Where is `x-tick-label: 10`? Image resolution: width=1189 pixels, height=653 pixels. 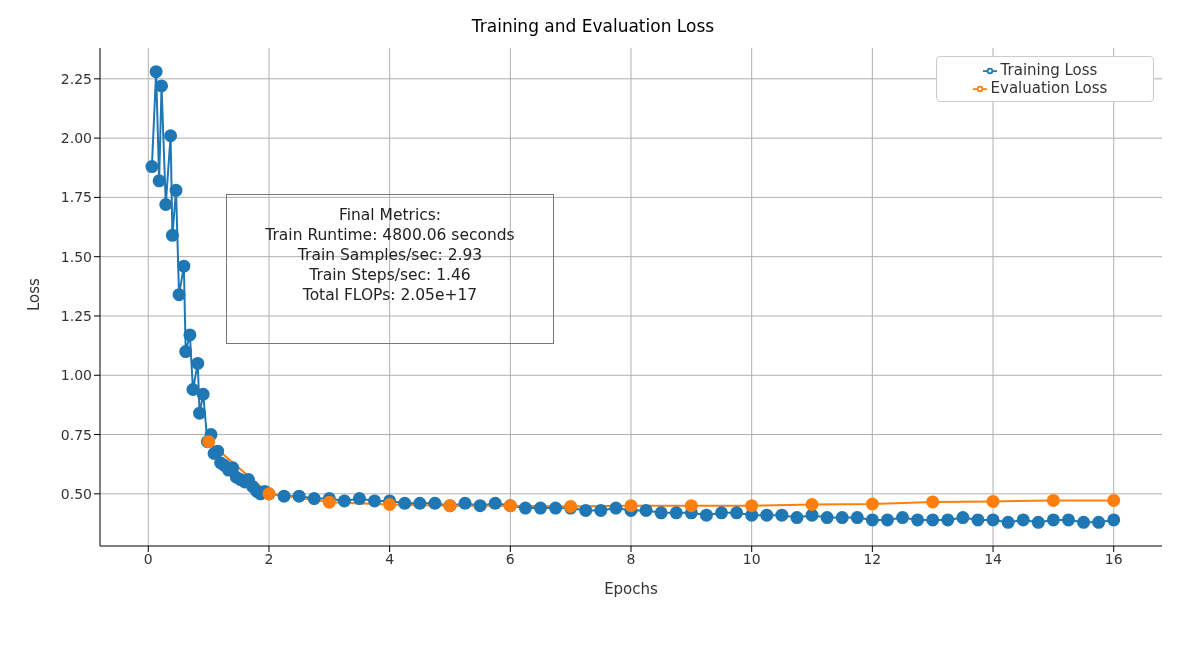 x-tick-label: 10 is located at coordinates (751, 558).